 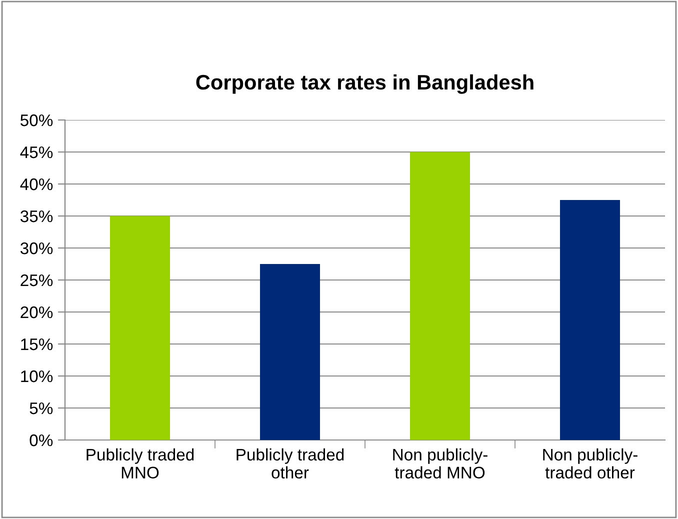 I want to click on x-tick-label: Publicly traded MNO, so click(x=140, y=463).